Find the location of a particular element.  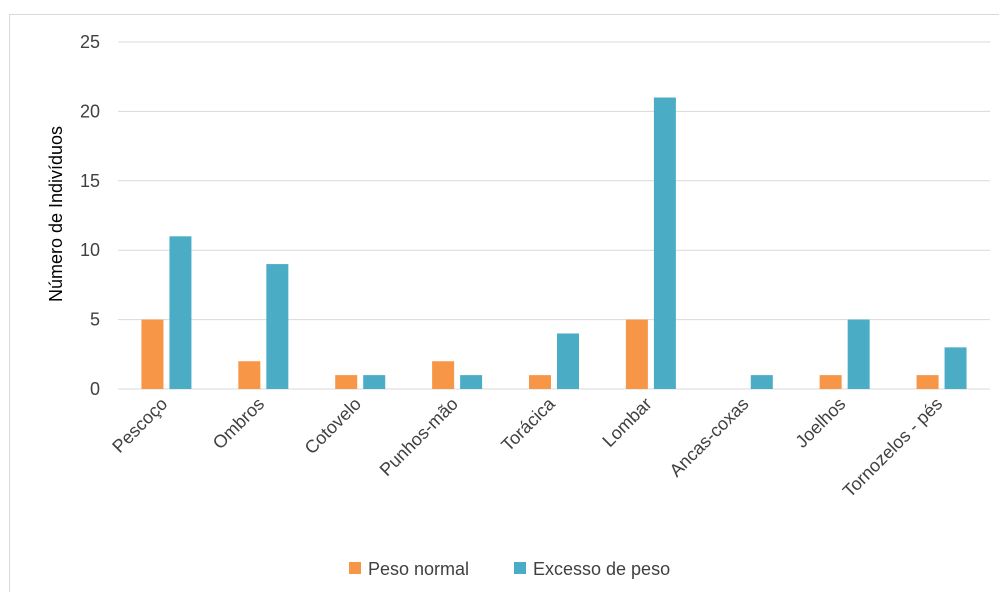

x-category-label: Pescoço is located at coordinates (139, 425).